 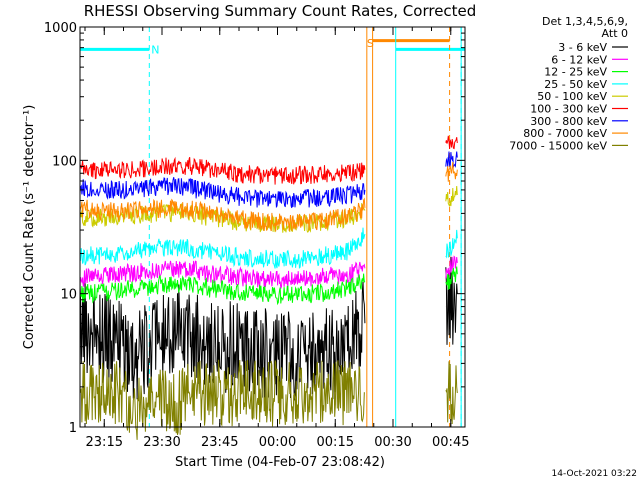 I want to click on x-tick-label-6: 00:45, so click(x=450, y=442).